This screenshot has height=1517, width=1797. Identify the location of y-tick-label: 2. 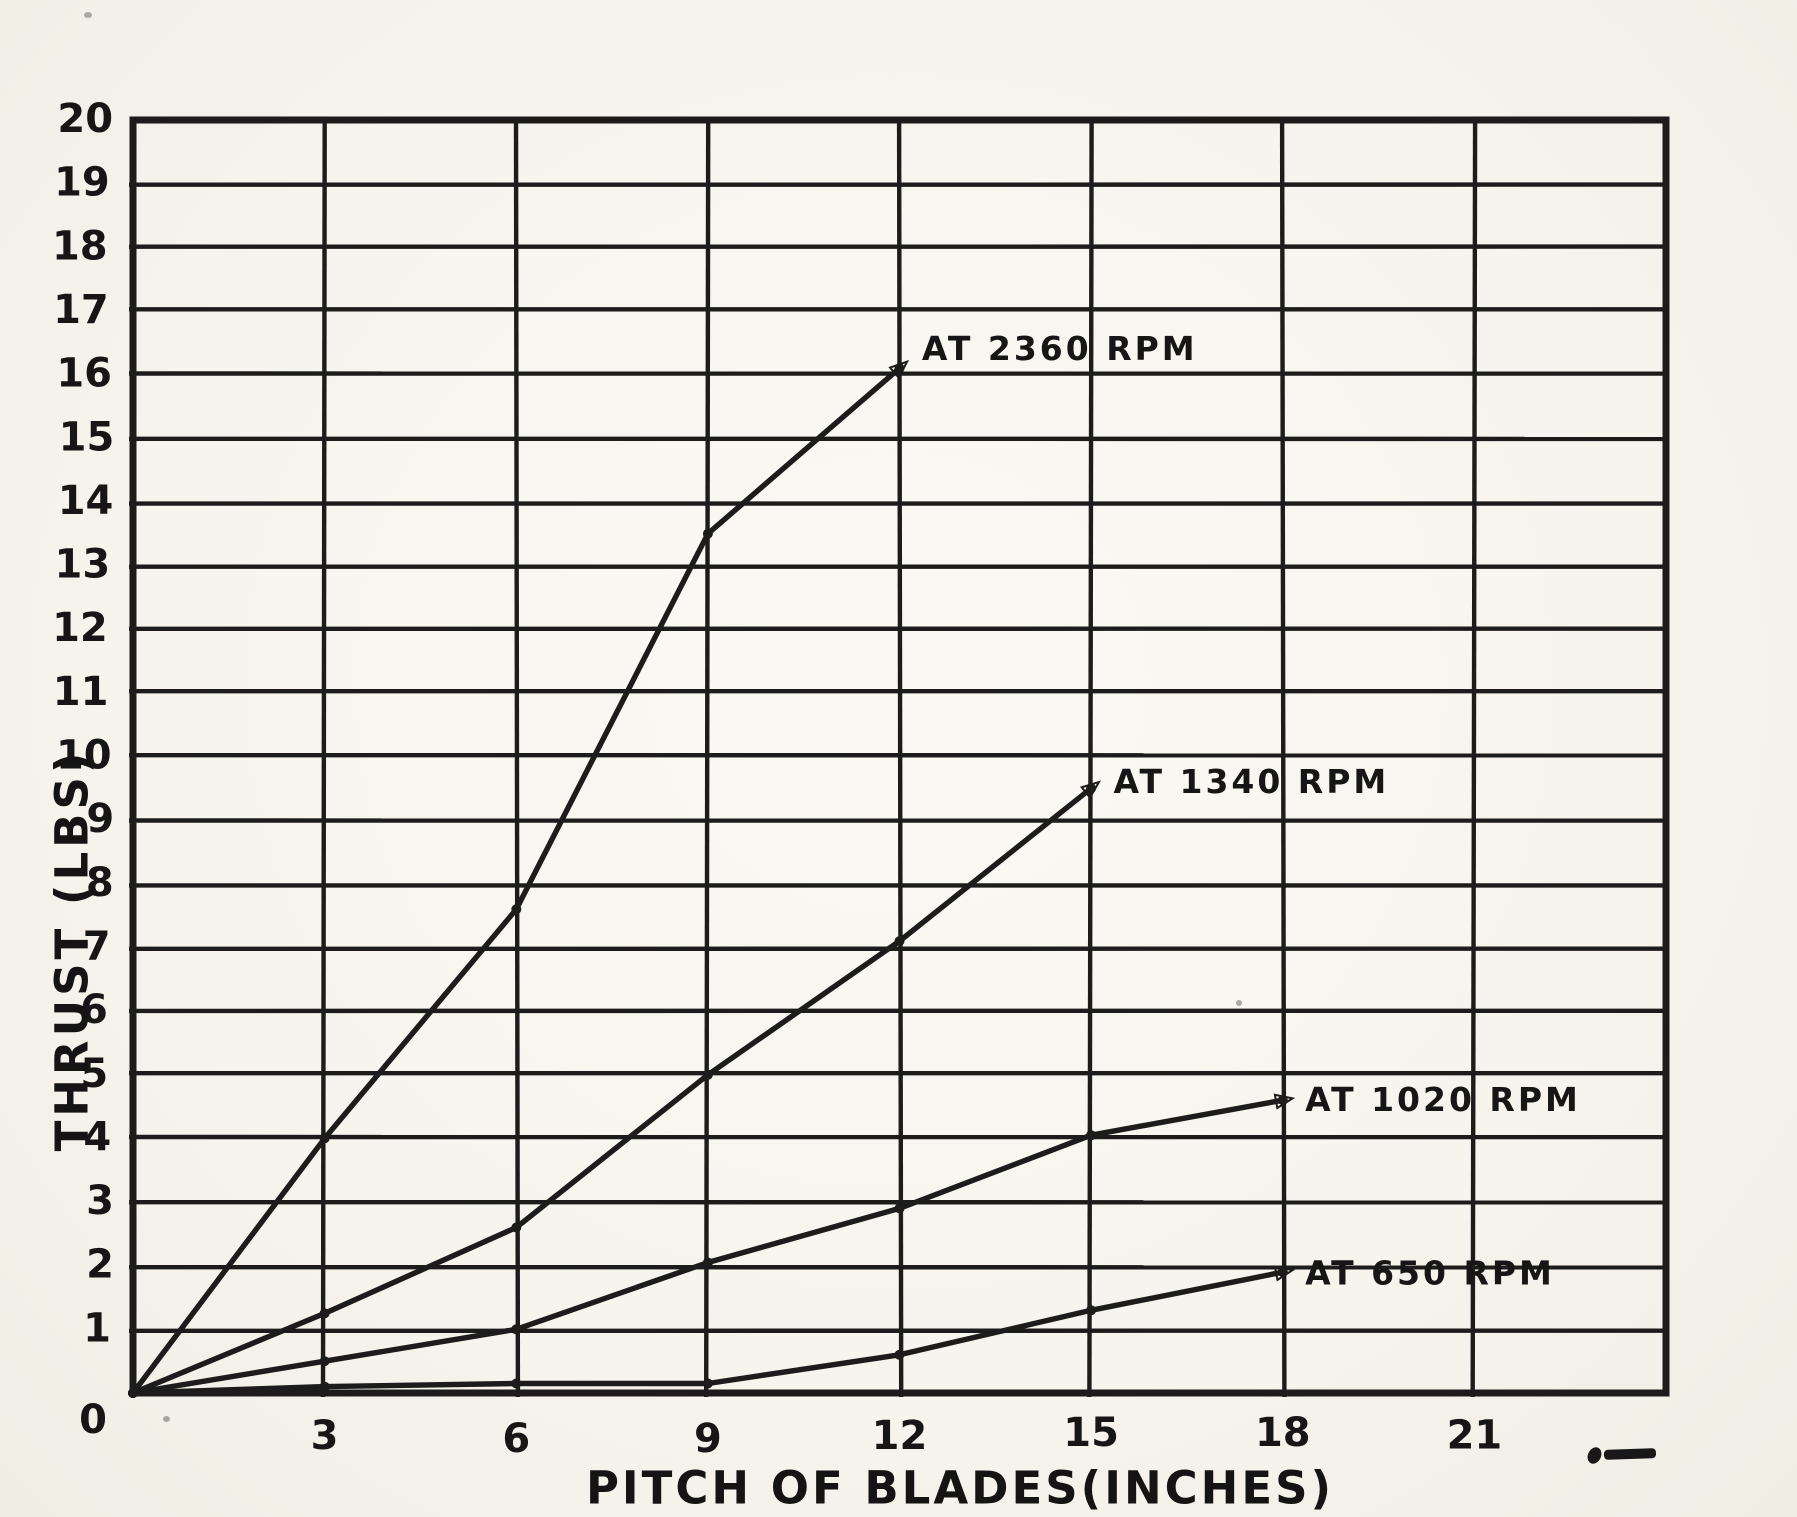
(100, 1265).